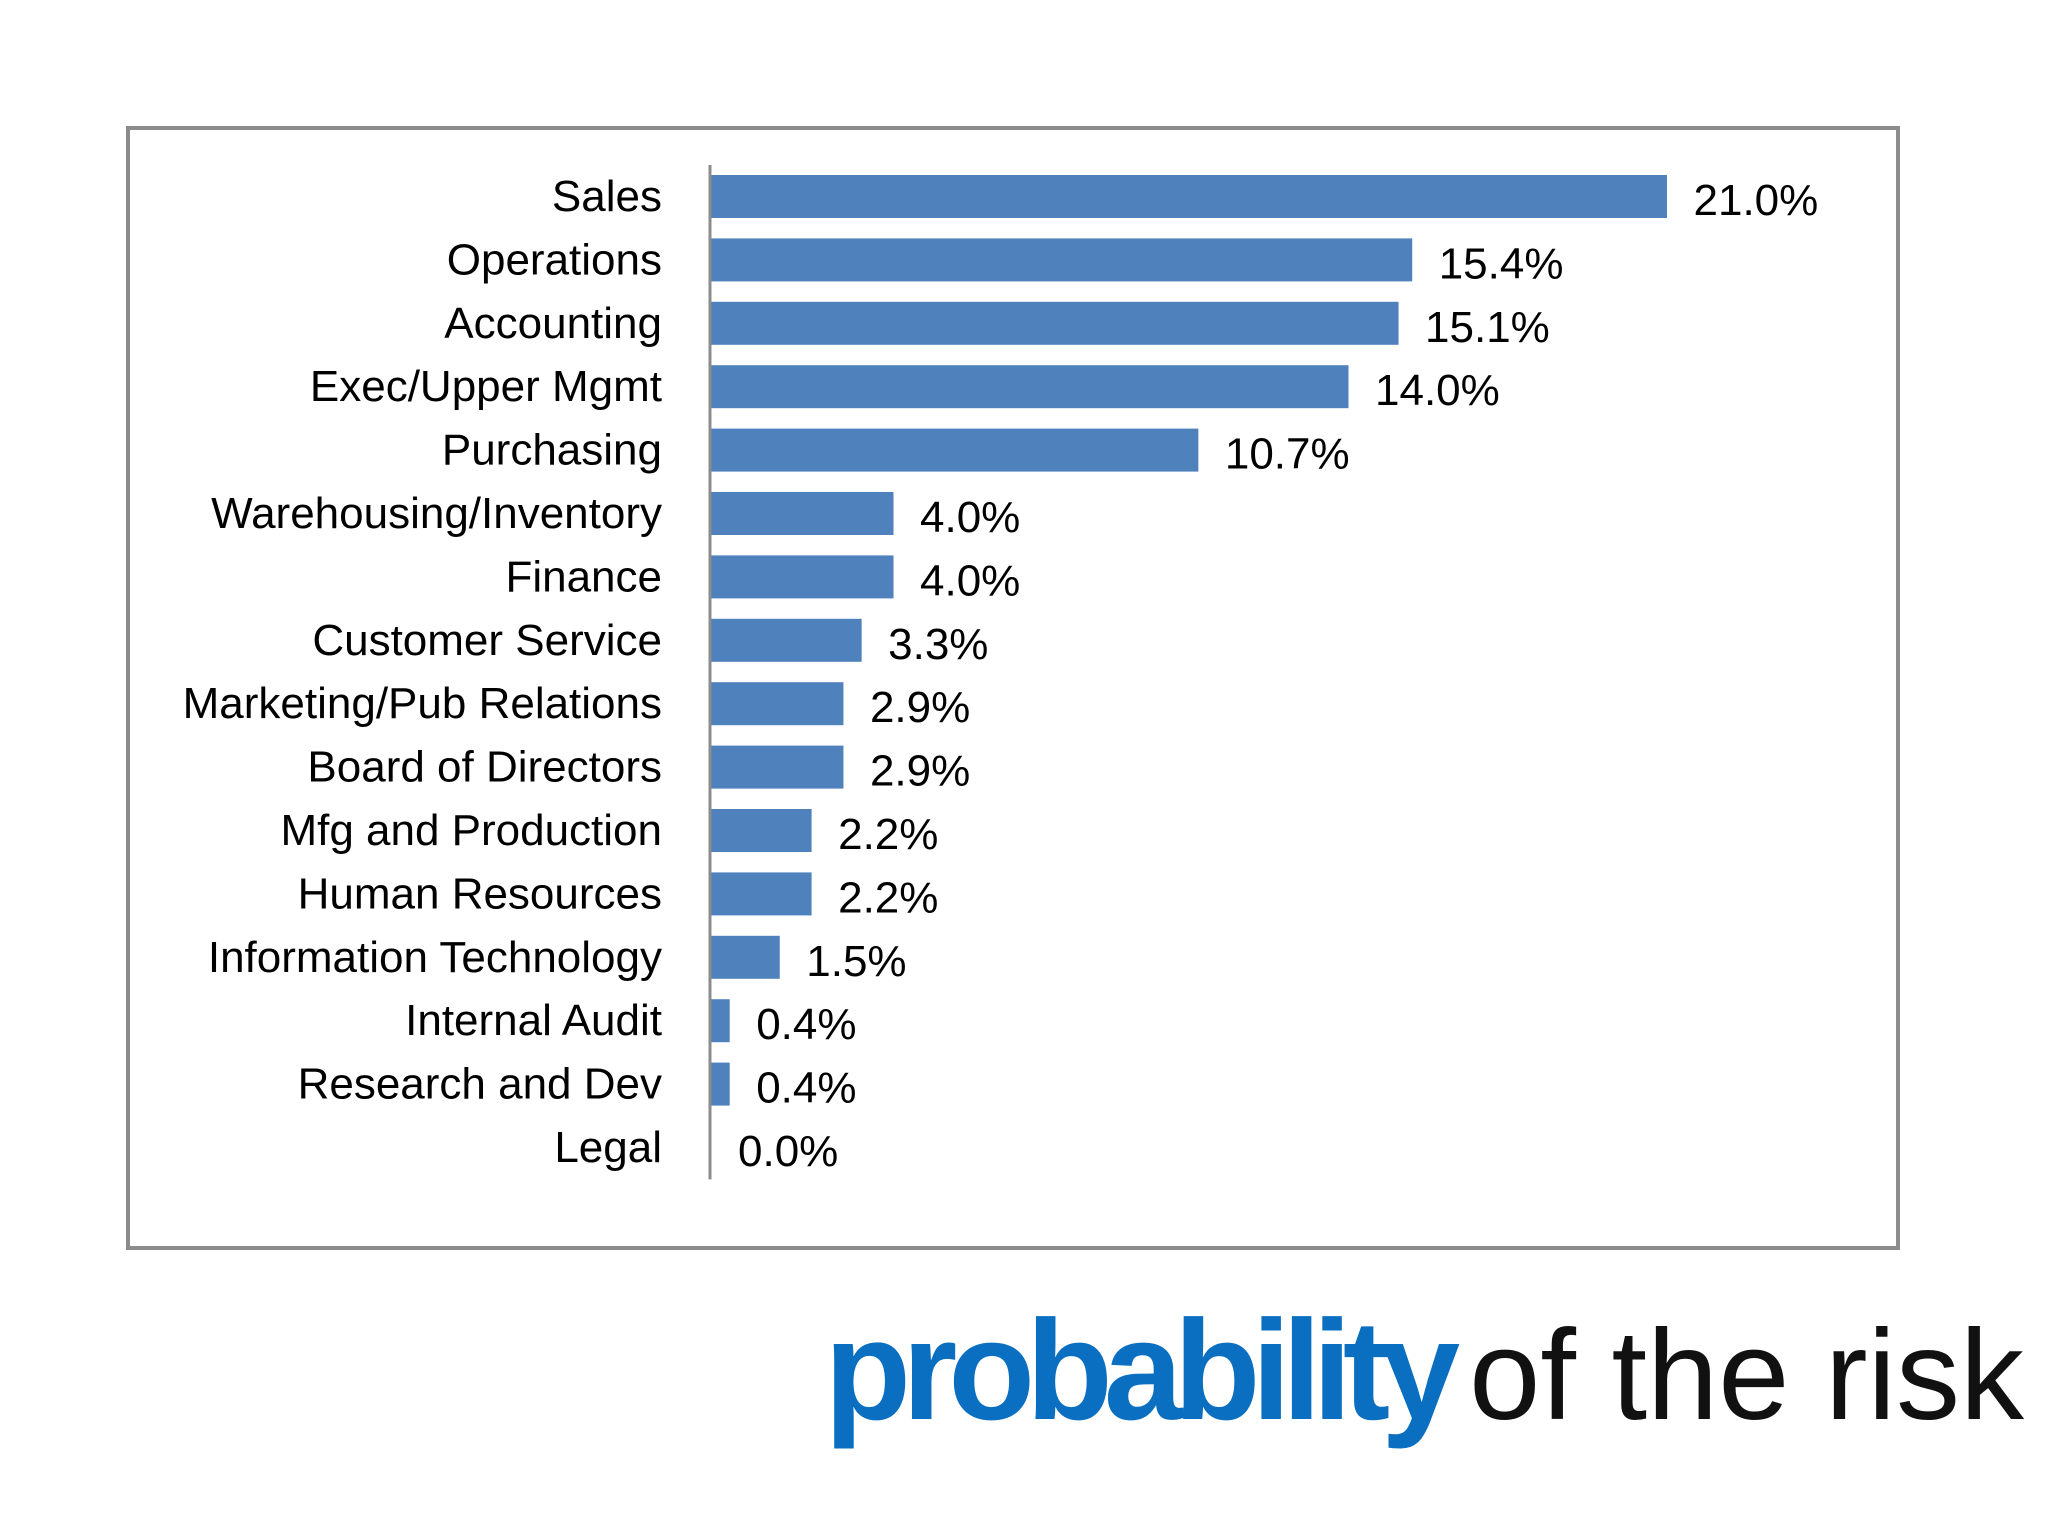 This screenshot has height=1536, width=2048. What do you see at coordinates (1437, 390) in the screenshot?
I see `data-label: 14.0%` at bounding box center [1437, 390].